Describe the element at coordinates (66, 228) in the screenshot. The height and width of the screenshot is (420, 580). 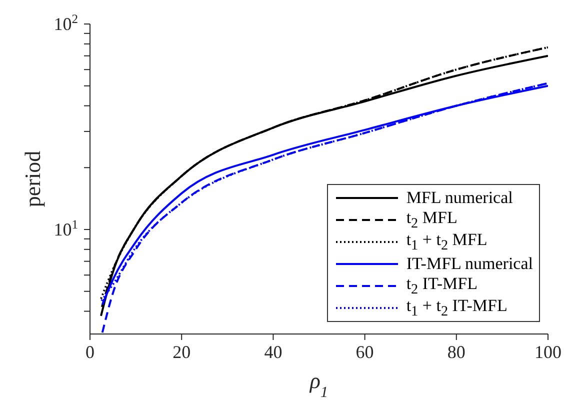
I see `y-tick-label: 10$^{1}$` at that location.